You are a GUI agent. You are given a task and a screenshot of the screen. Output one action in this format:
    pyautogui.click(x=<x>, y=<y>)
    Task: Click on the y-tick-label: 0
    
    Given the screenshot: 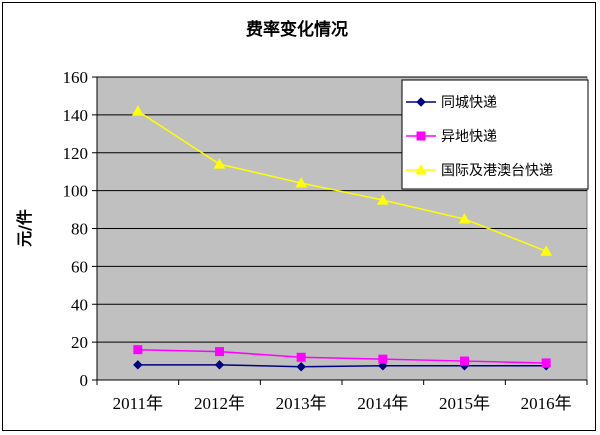 What is the action you would take?
    pyautogui.click(x=84, y=380)
    